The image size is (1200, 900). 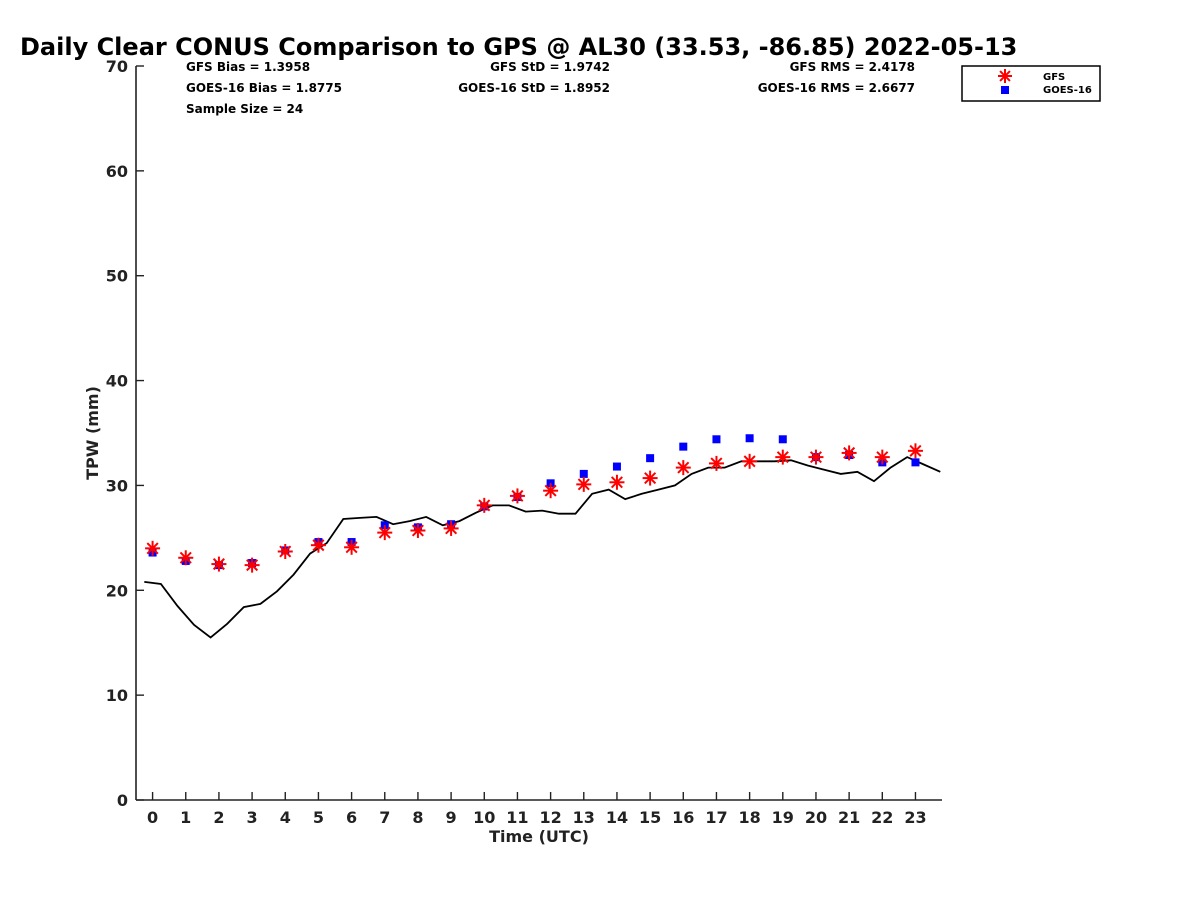 What do you see at coordinates (550, 817) in the screenshot?
I see `x-tick-label: 12` at bounding box center [550, 817].